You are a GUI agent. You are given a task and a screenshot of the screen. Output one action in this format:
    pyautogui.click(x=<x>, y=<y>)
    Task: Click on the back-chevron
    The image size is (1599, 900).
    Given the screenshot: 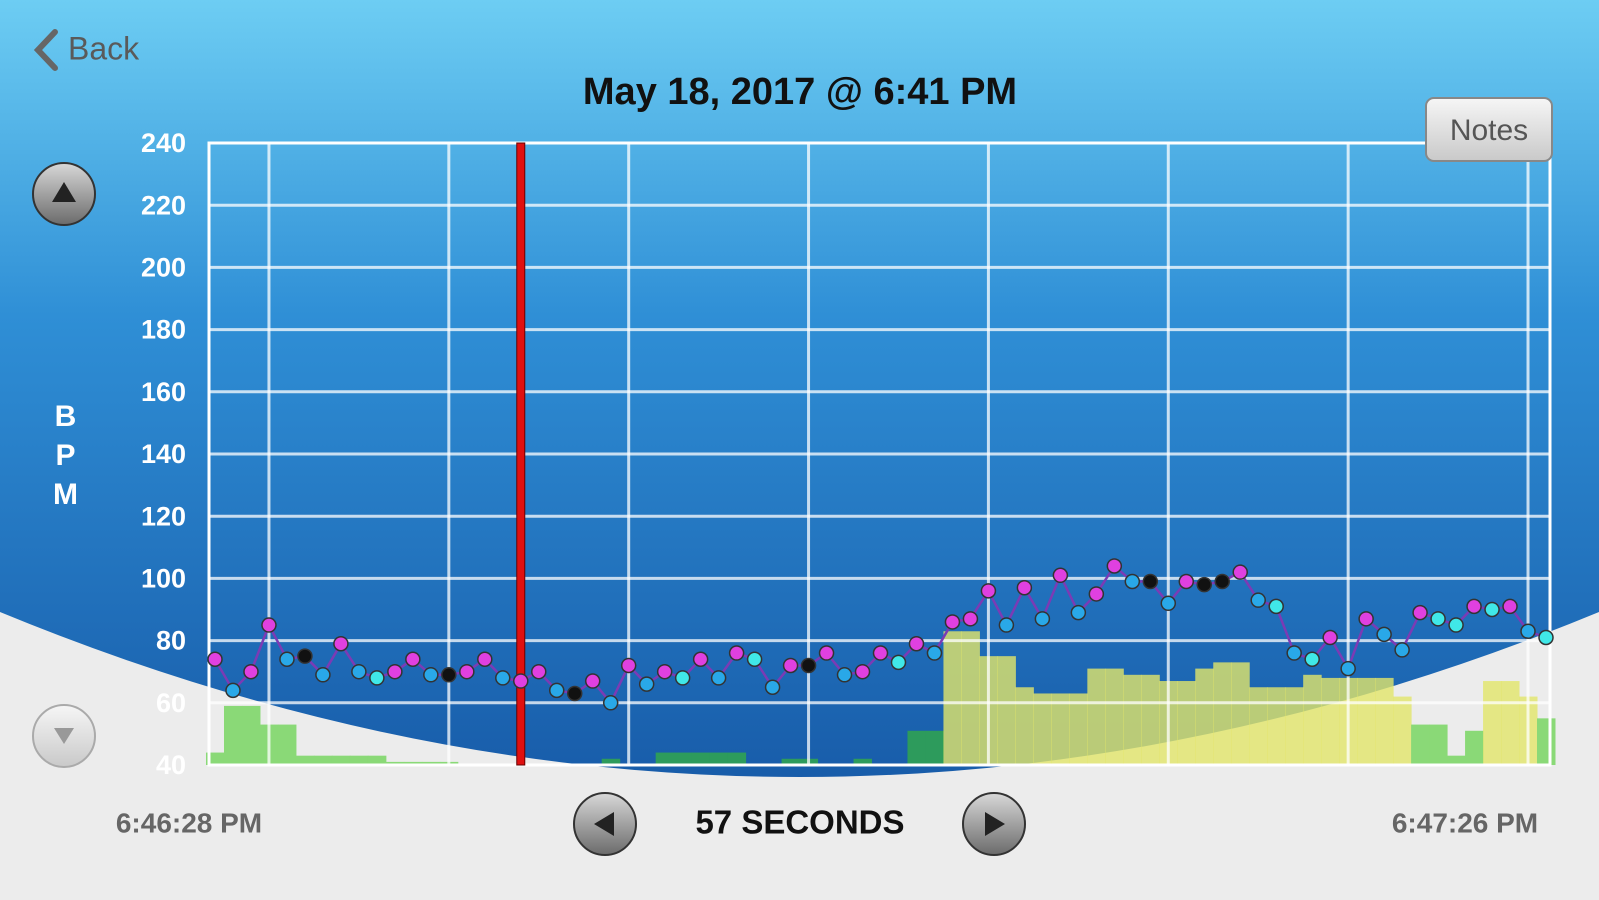 What is the action you would take?
    pyautogui.click(x=45, y=50)
    